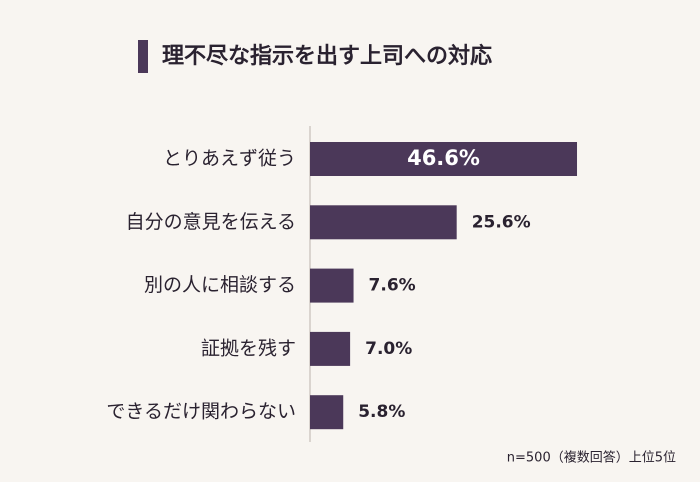 The height and width of the screenshot is (482, 700). I want to click on note: n=500（複数回答）上位5位, so click(591, 458).